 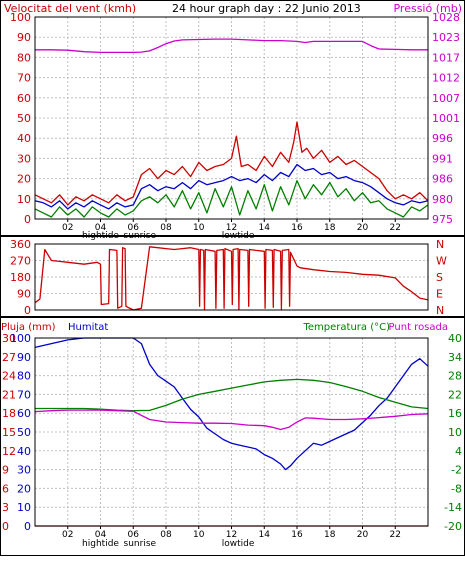 I want to click on wind-speed-tick-label: 40, so click(x=24, y=138).